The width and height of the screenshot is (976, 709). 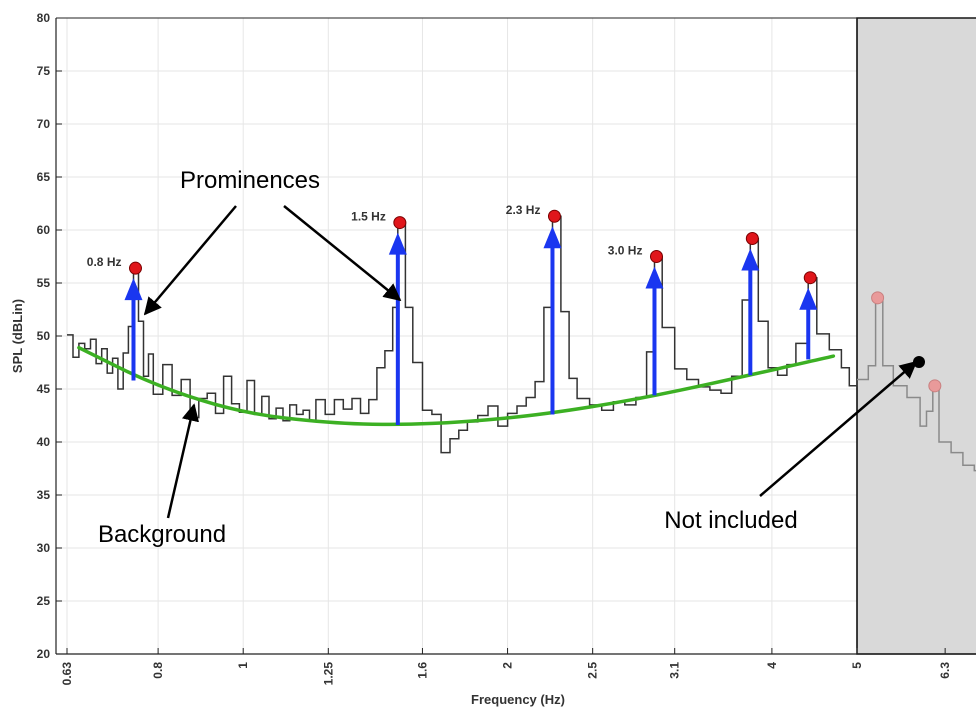 I want to click on annotation-prominences: Prominences, so click(x=250, y=180).